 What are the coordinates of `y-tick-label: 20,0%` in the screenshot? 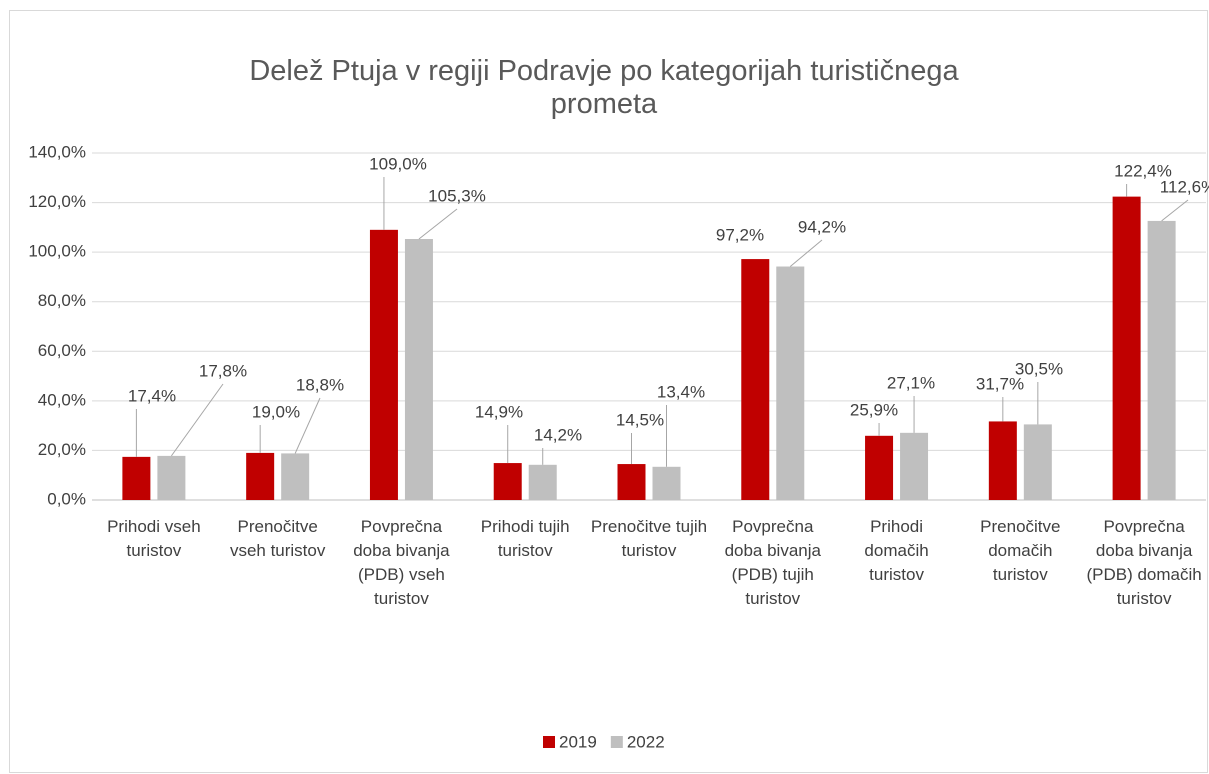 It's located at (62, 449).